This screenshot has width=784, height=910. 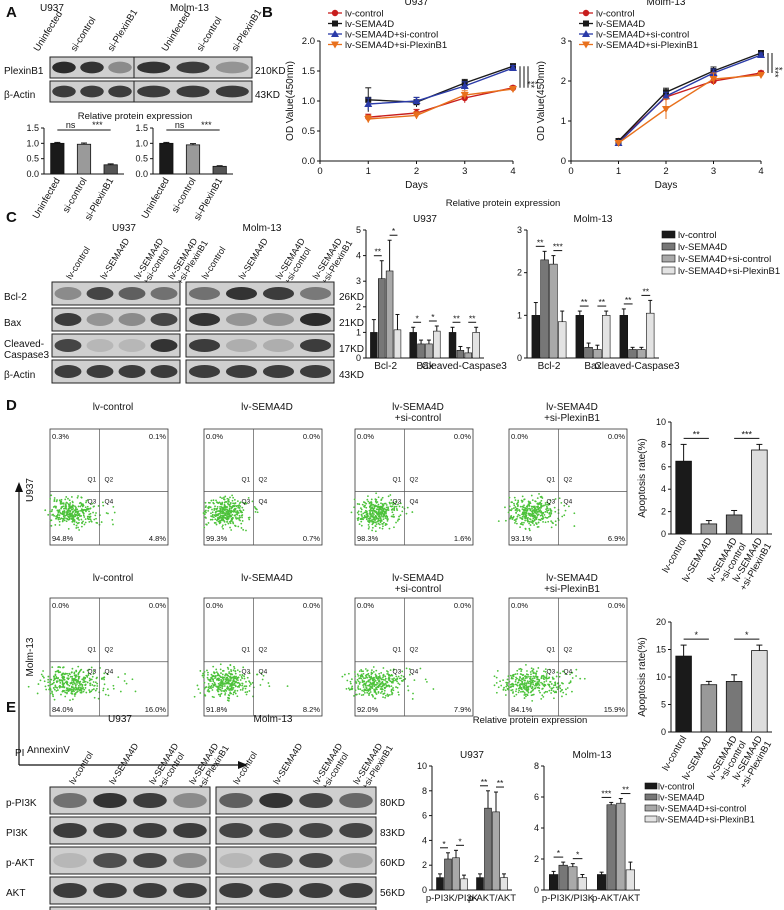 What do you see at coordinates (47, 198) in the screenshot?
I see `category-label: Uninfected` at bounding box center [47, 198].